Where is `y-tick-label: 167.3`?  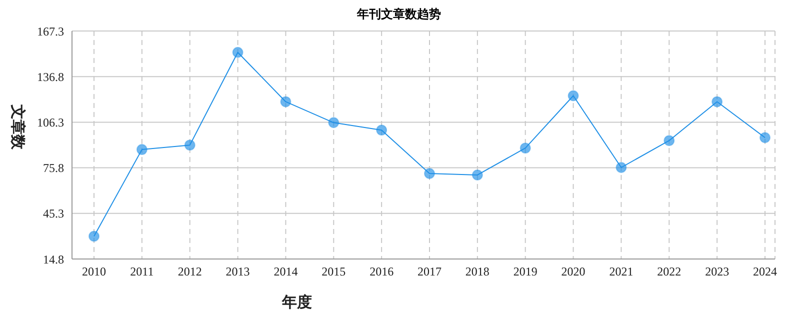
y-tick-label: 167.3 is located at coordinates (50, 31).